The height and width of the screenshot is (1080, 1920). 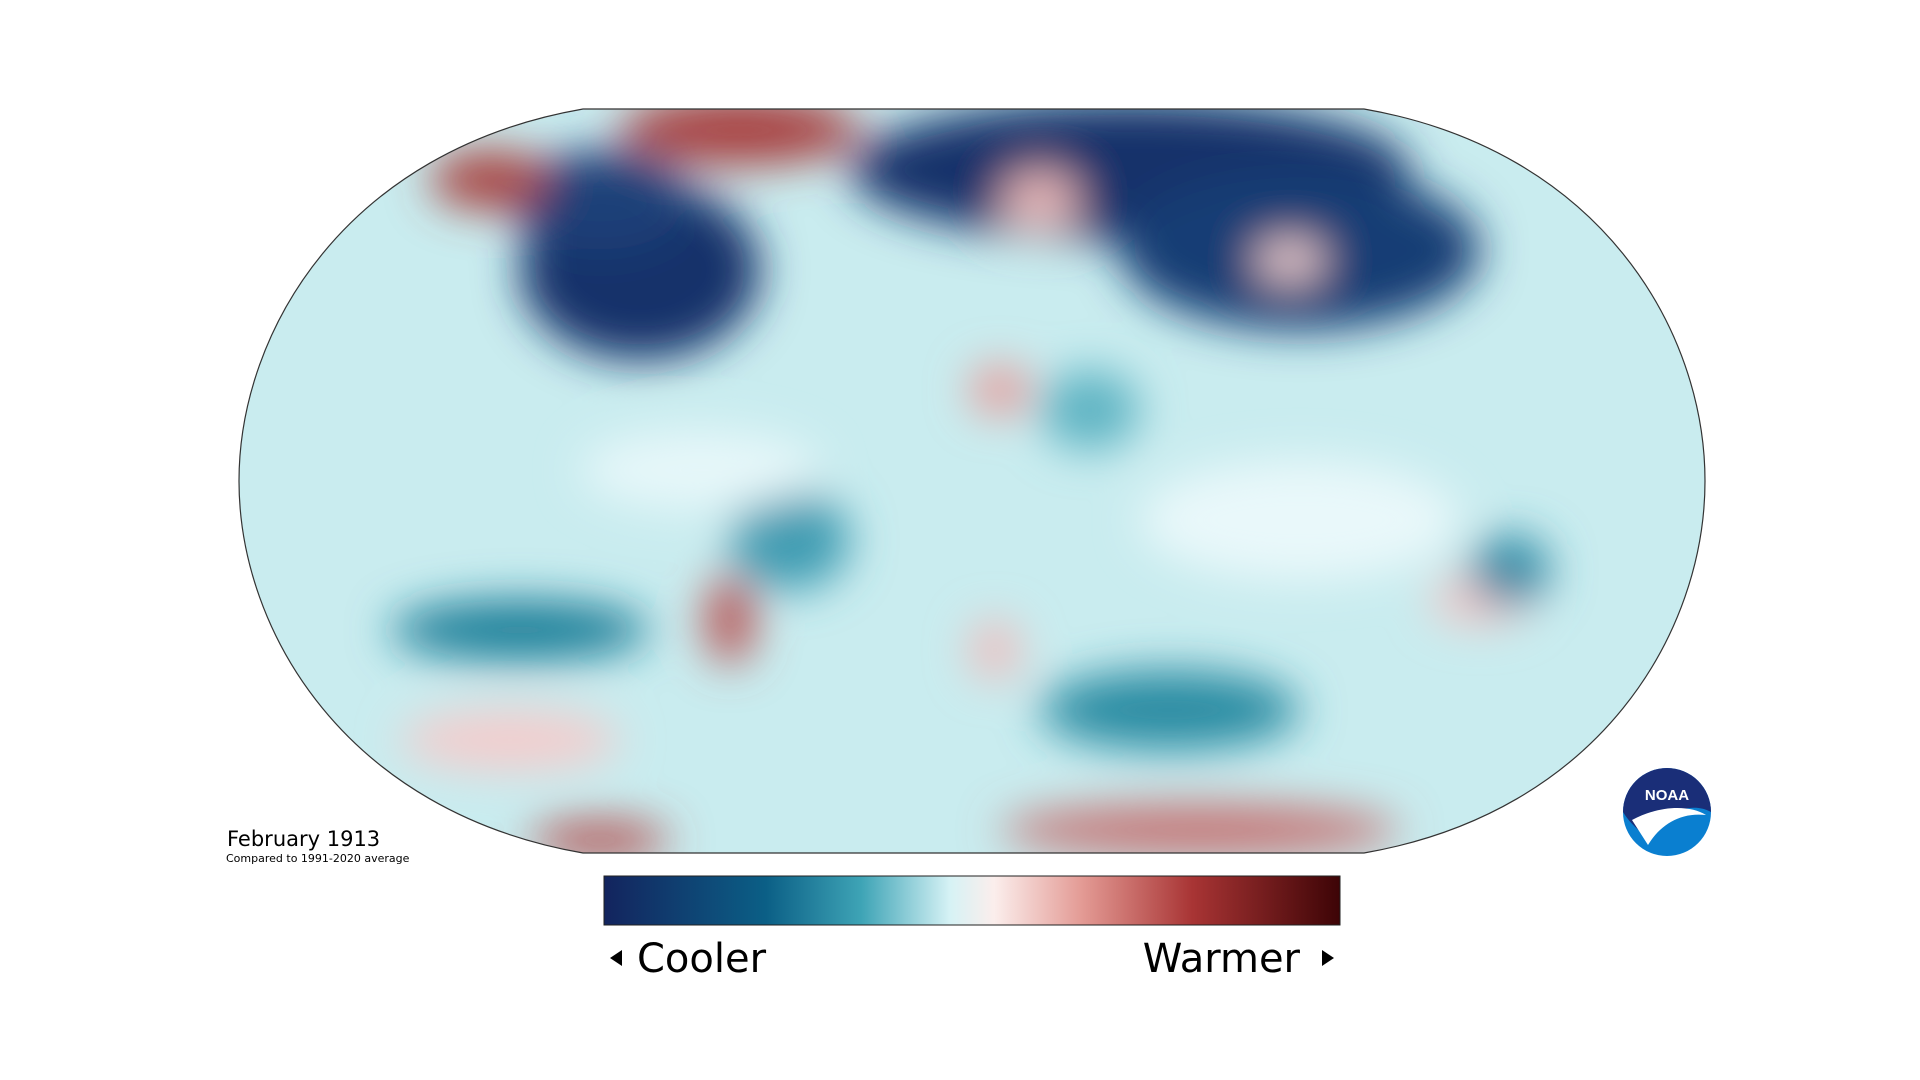 What do you see at coordinates (318, 858) in the screenshot?
I see `map-subtitle: Compared to 1991-2020 average` at bounding box center [318, 858].